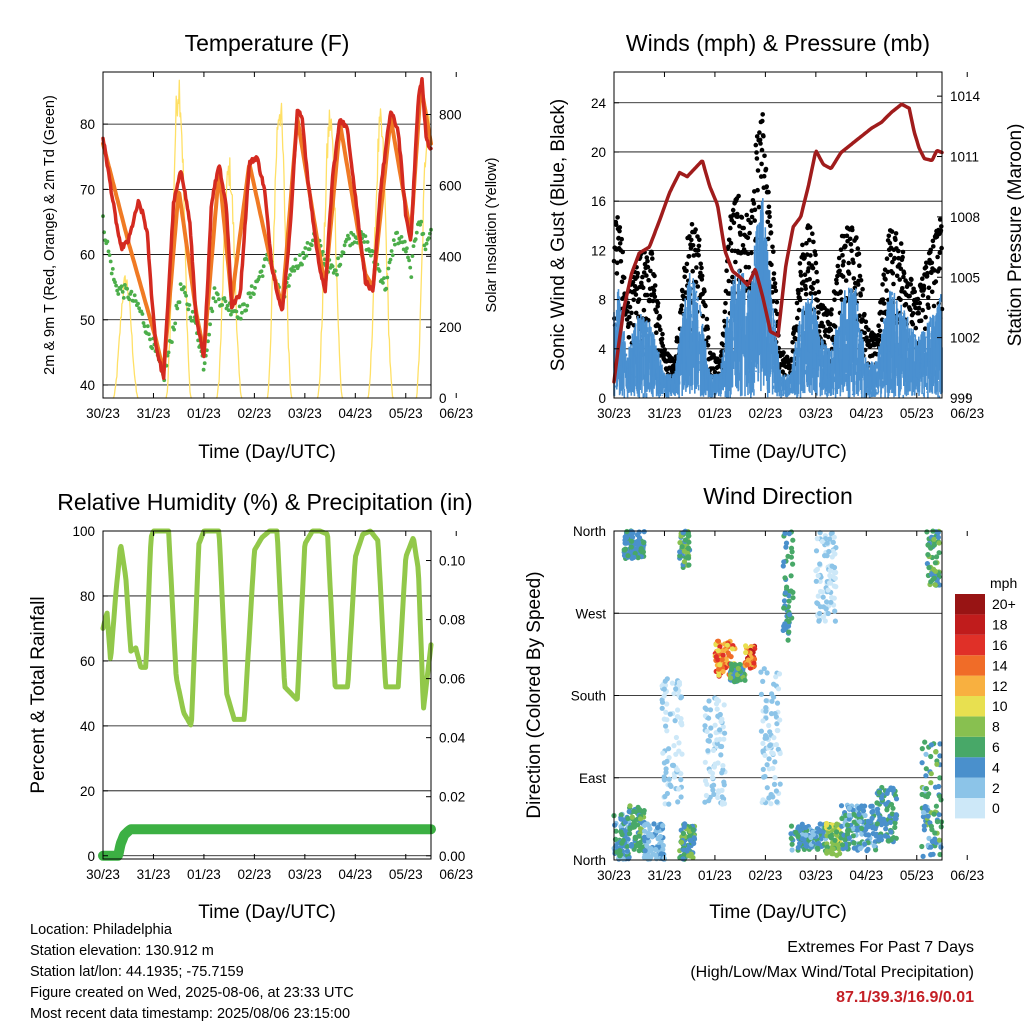 The image size is (1024, 1025). I want to click on x-tick-label: 01/23, so click(204, 874).